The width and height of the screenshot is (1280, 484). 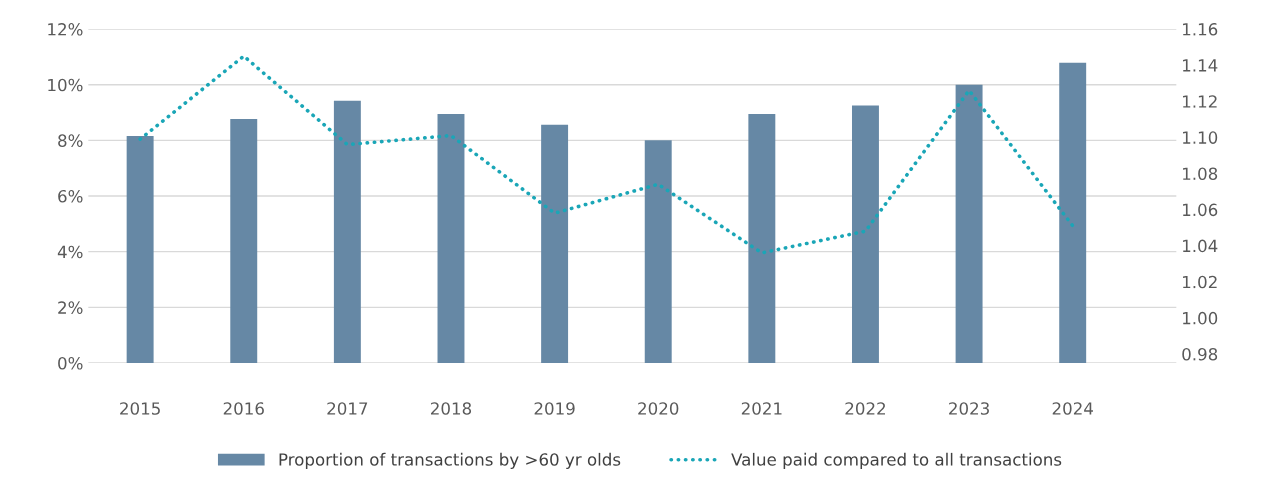 What do you see at coordinates (761, 408) in the screenshot?
I see `x-tick-label: 2021` at bounding box center [761, 408].